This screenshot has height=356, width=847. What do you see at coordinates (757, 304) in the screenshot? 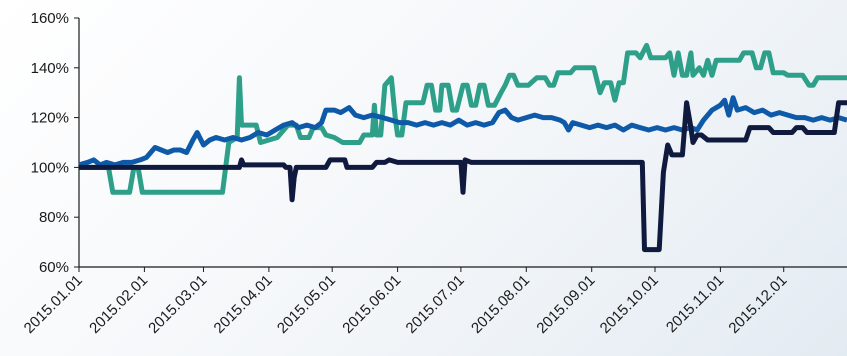
I see `x-tick-label: 2015.12.01` at bounding box center [757, 304].